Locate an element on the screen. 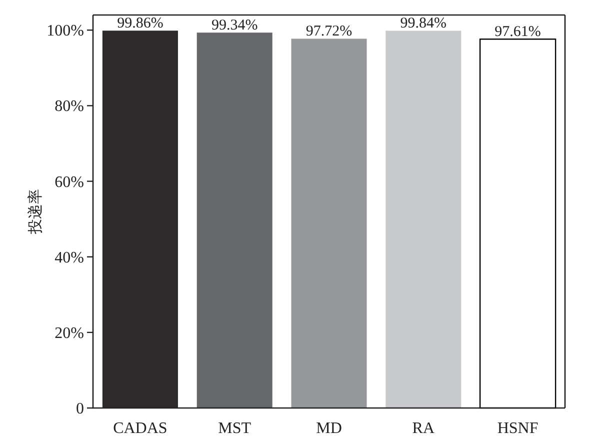  data-label: 97.61% is located at coordinates (517, 32).